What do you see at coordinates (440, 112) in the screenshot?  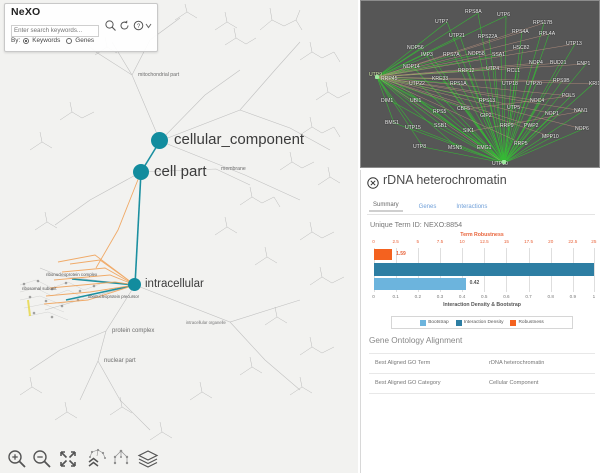 I see `gene-label: RPS5` at bounding box center [440, 112].